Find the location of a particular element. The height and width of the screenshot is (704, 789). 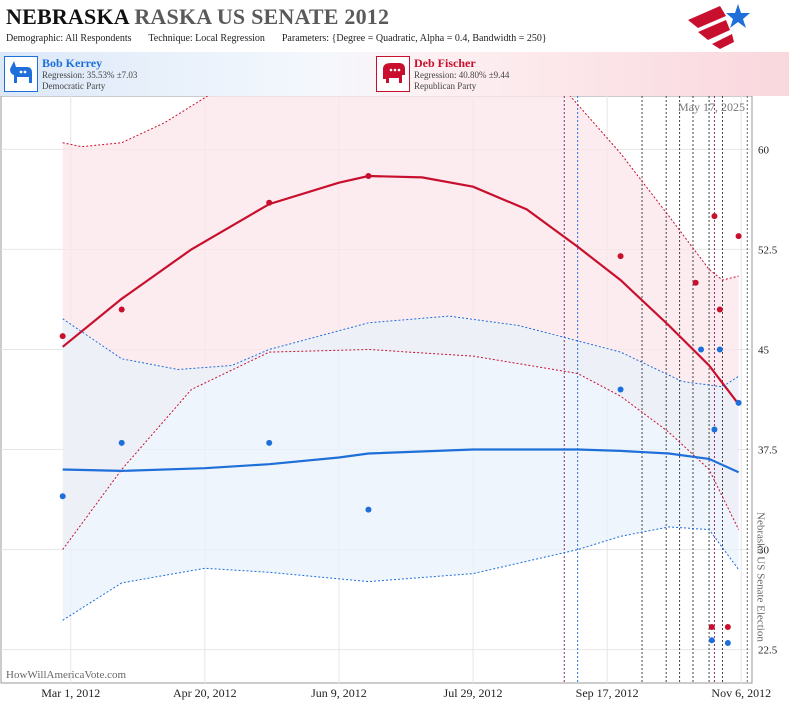

election-label: Nebraska US Senate Election is located at coordinates (760, 577).